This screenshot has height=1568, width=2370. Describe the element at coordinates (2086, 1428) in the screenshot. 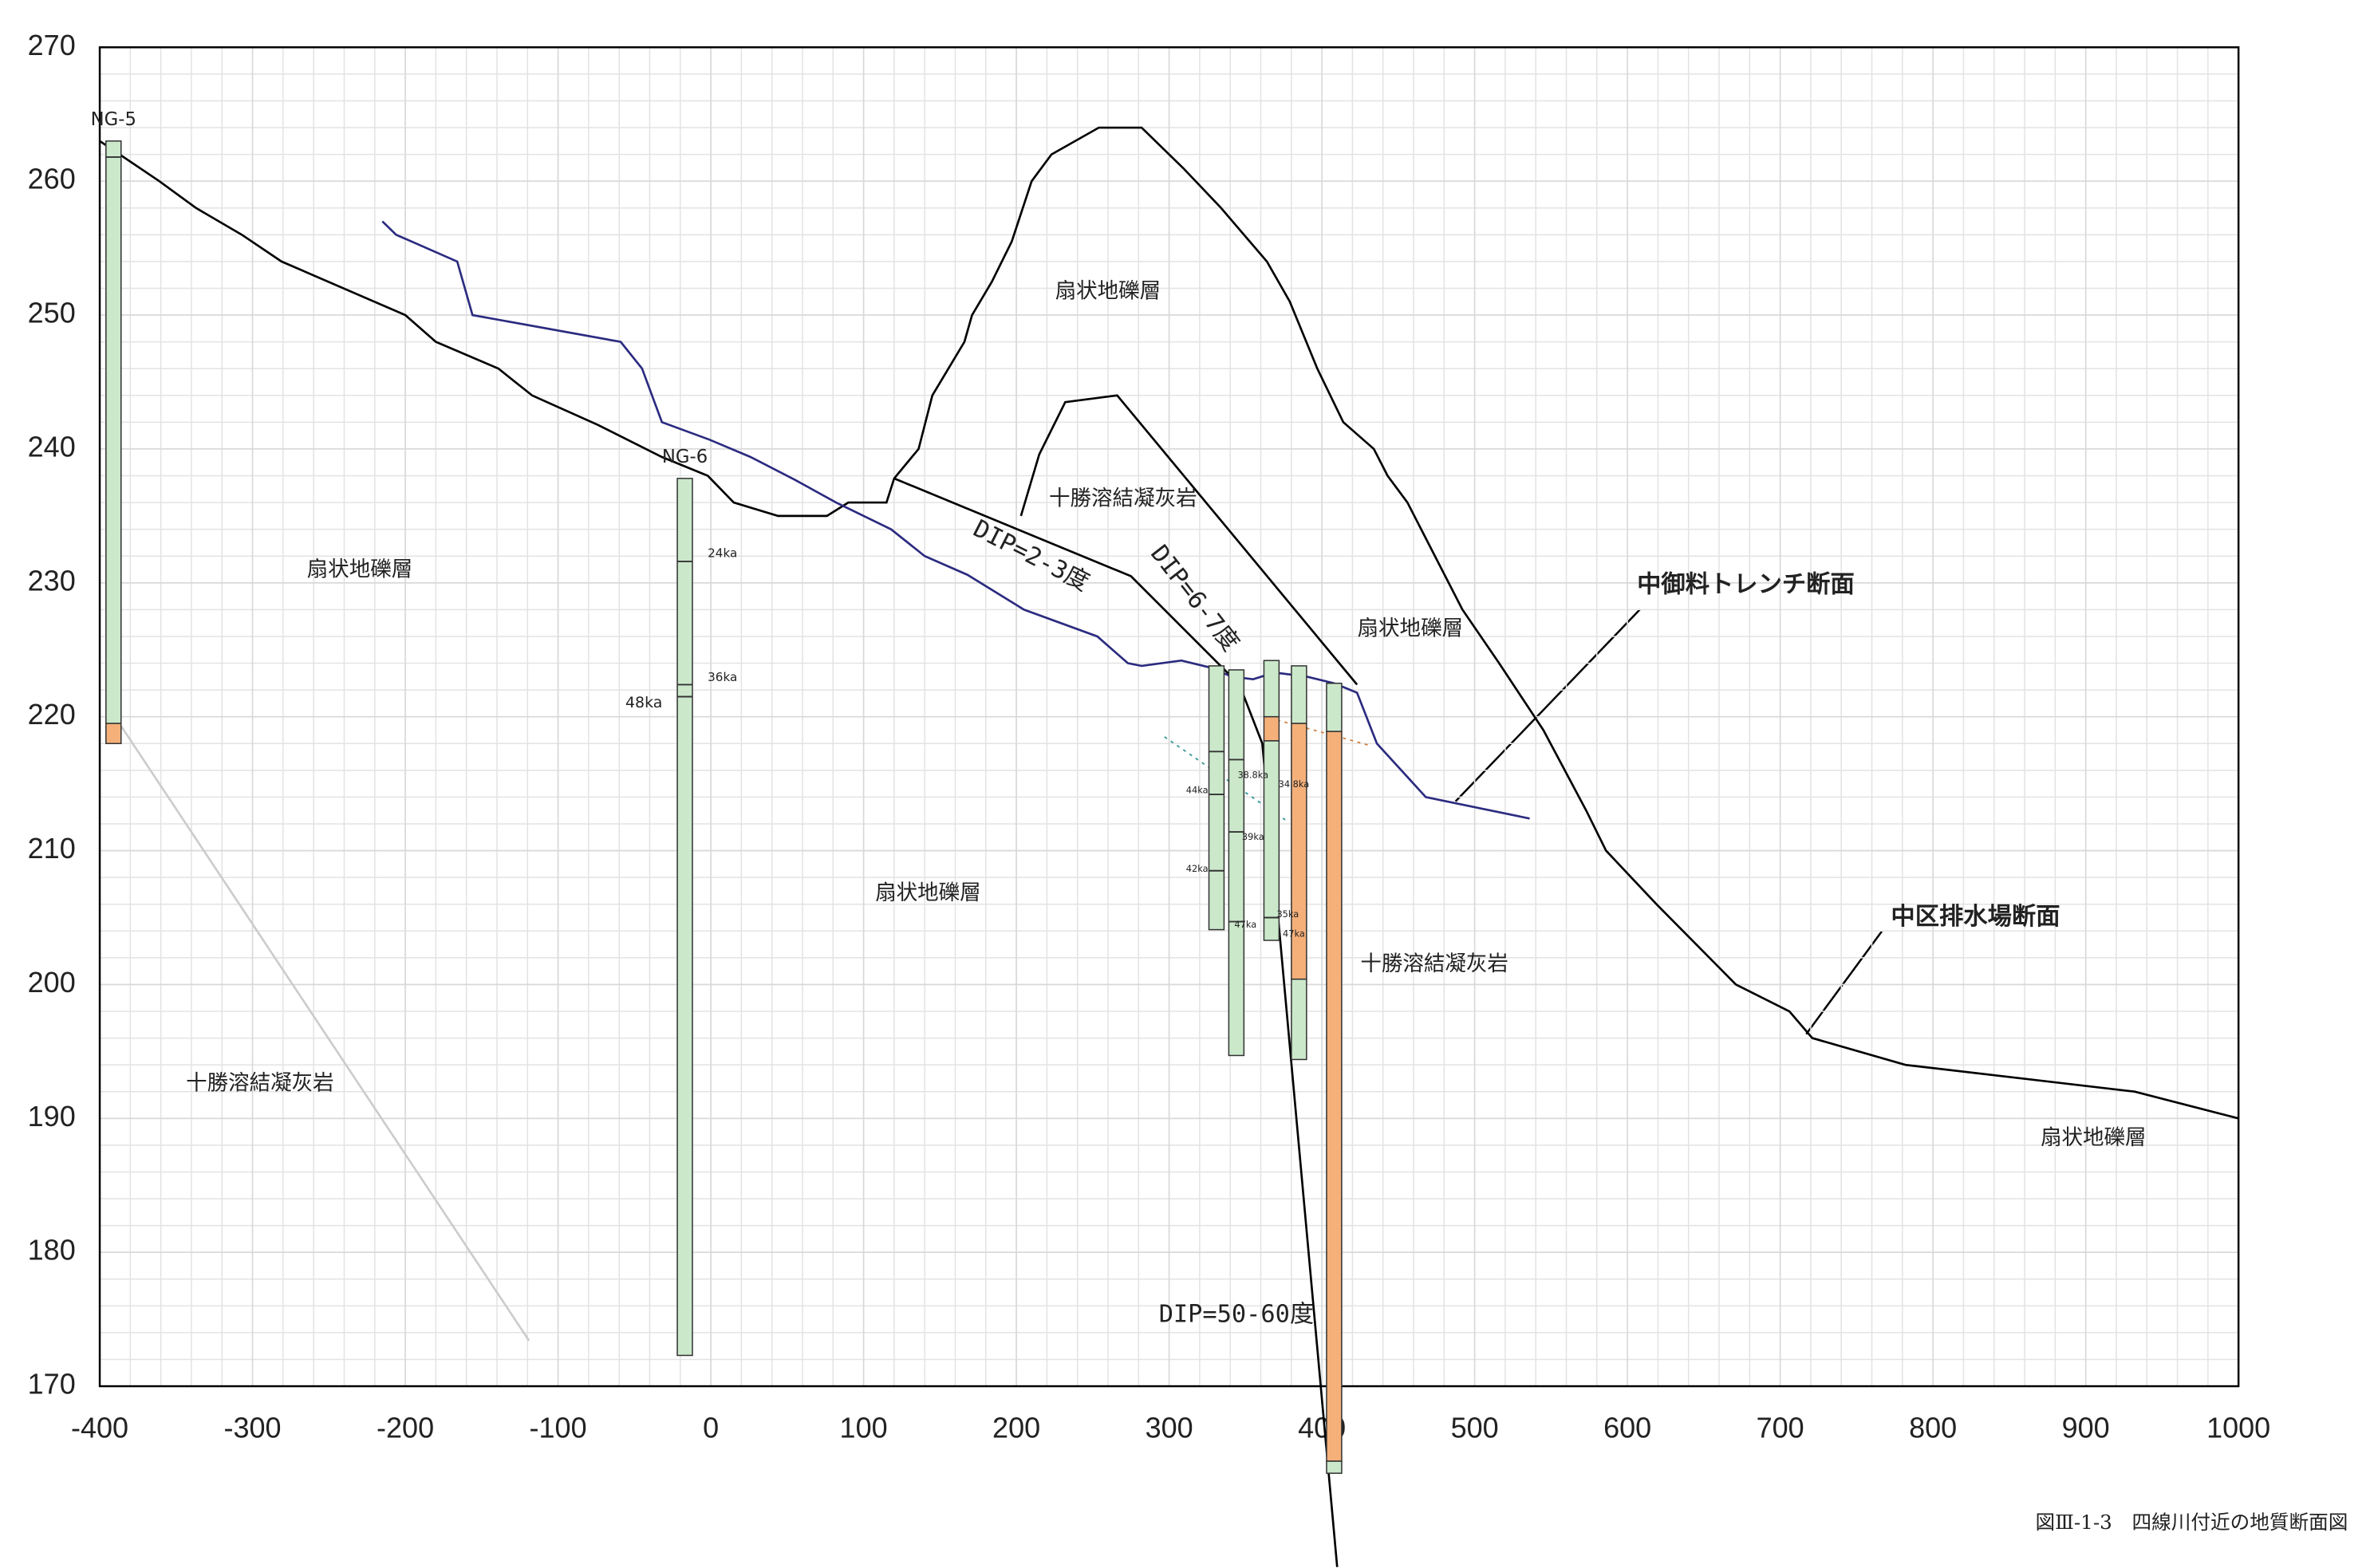

I see `x-tick-label: 900` at that location.